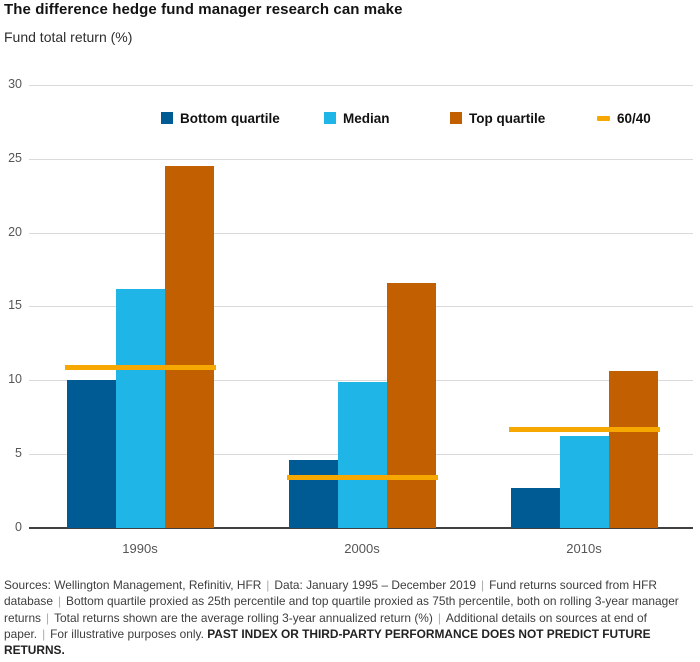 Image resolution: width=700 pixels, height=662 pixels. I want to click on bar-top-quartile-2010s, so click(633, 449).